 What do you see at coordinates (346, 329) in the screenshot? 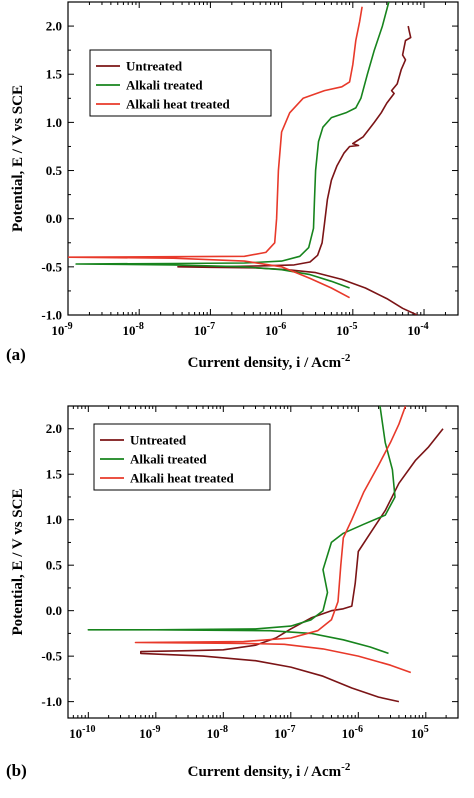
I see `x-tick-label: 10⁻⁵` at bounding box center [346, 329].